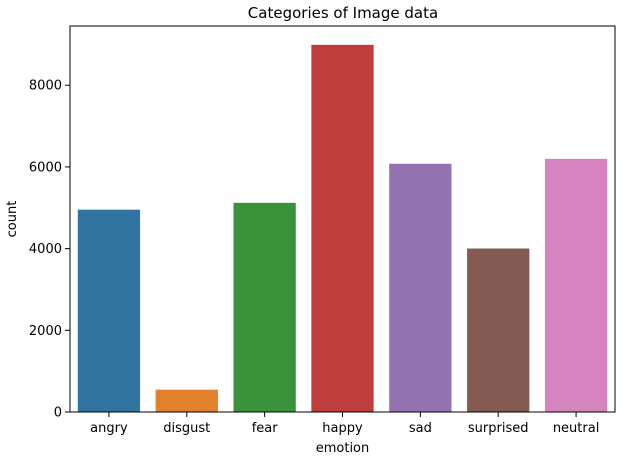 This screenshot has width=625, height=460. I want to click on y-tick-label: 8000, so click(45, 86).